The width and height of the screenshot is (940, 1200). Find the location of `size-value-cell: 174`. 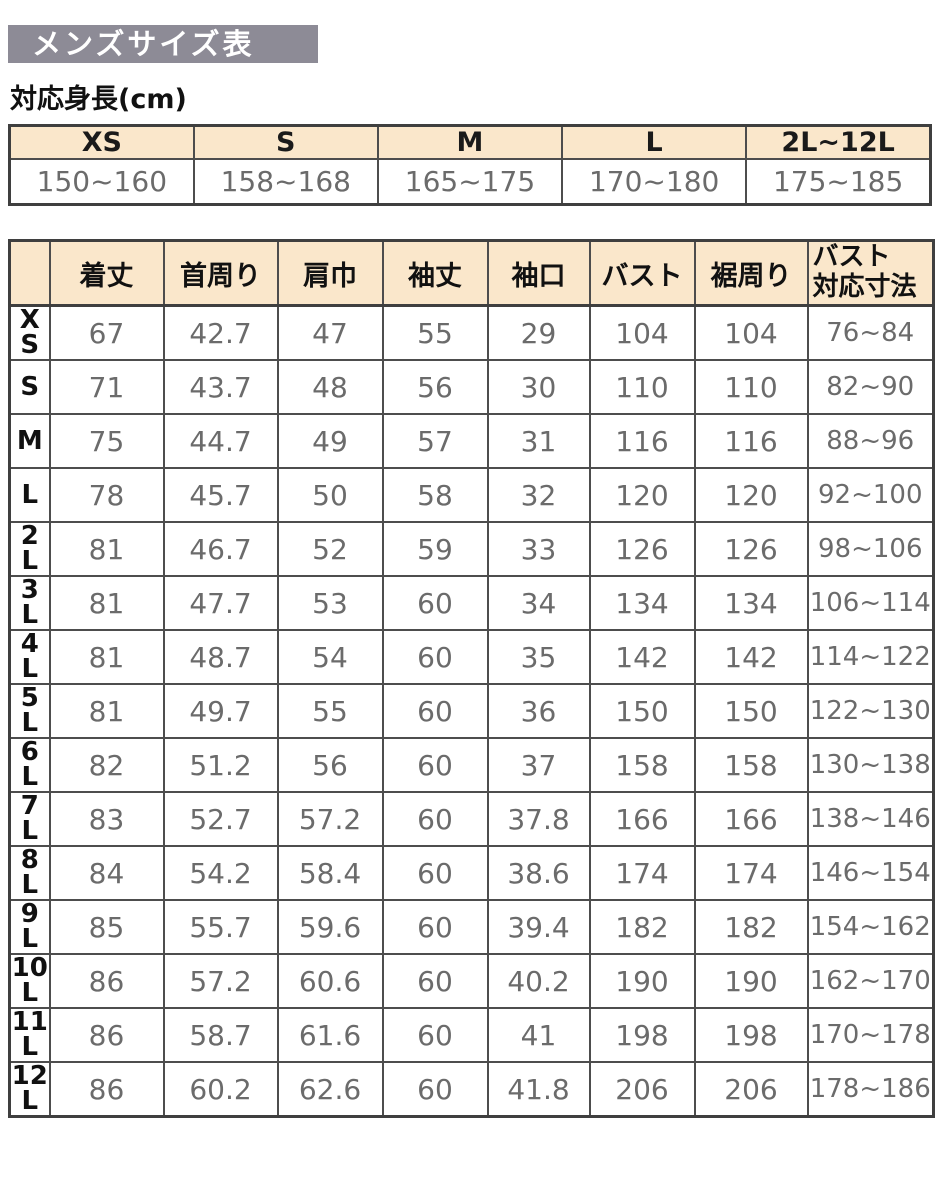

size-value-cell: 174 is located at coordinates (751, 873).